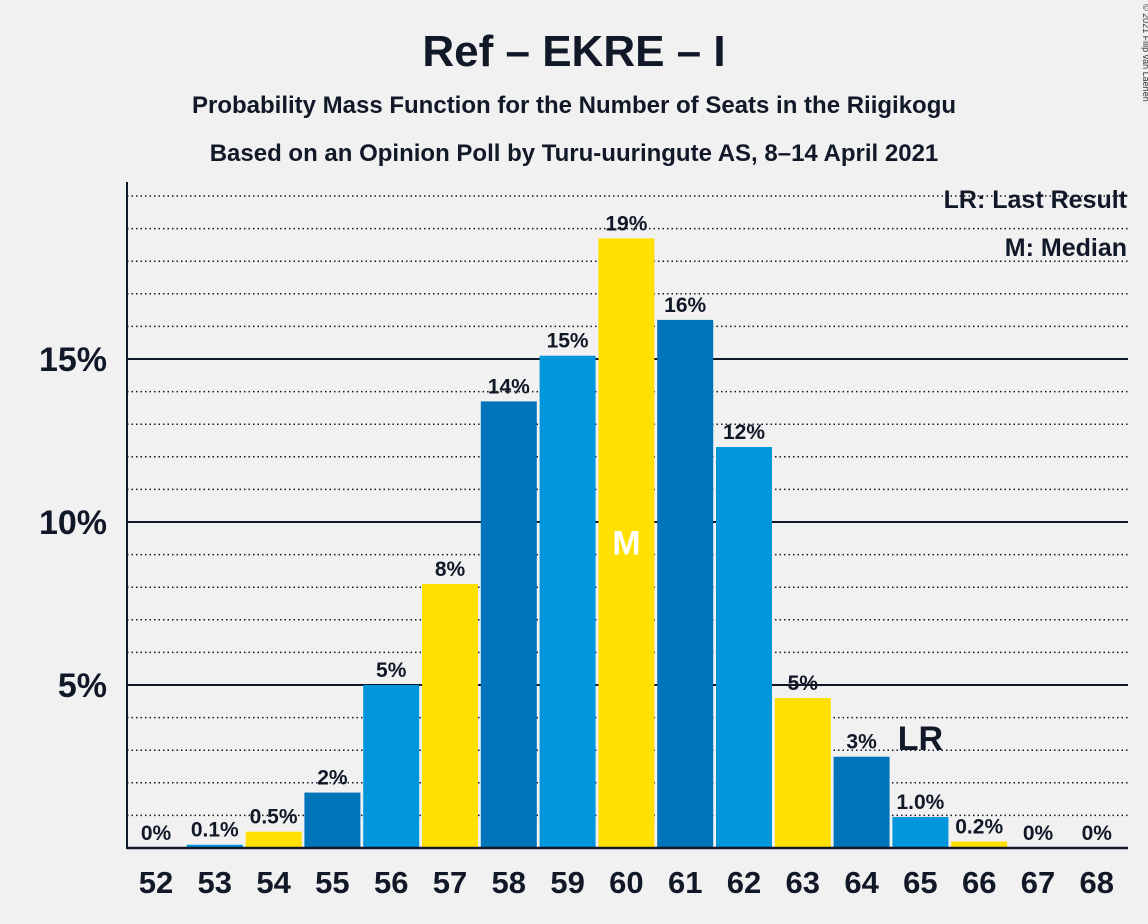 The height and width of the screenshot is (924, 1148). Describe the element at coordinates (273, 882) in the screenshot. I see `x-tick-label: 54` at that location.